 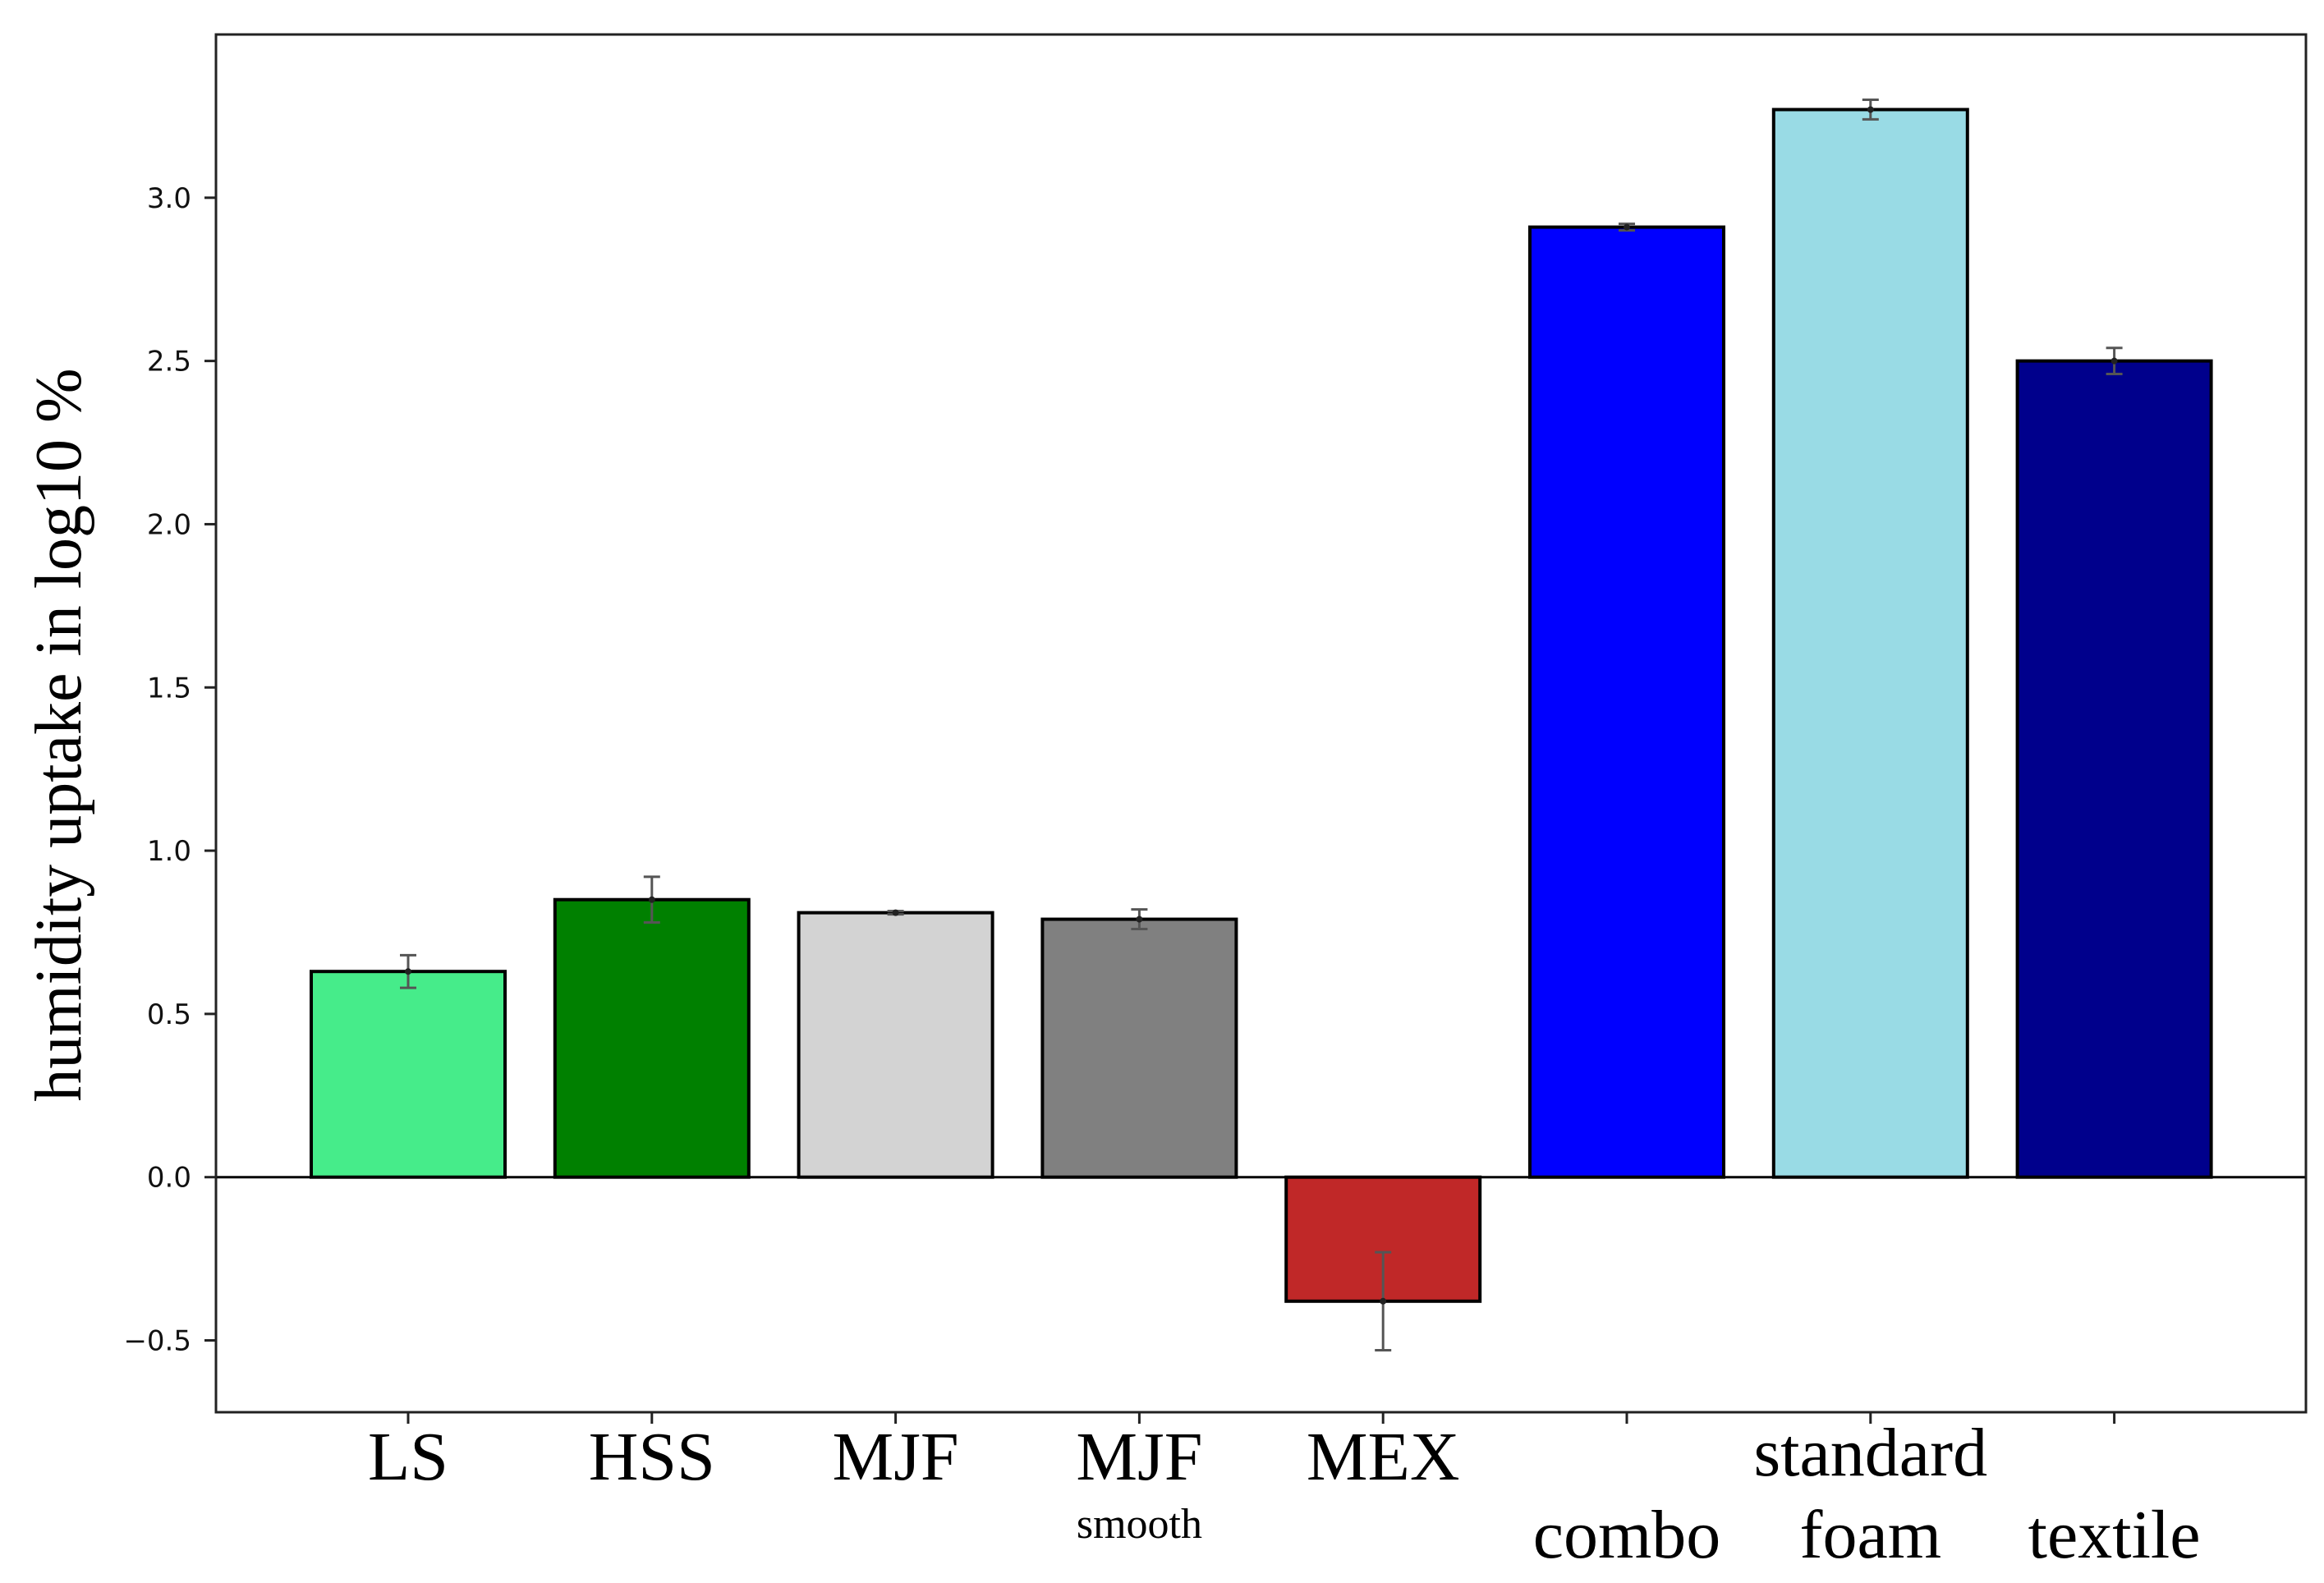 I want to click on x-tick-label: standard, so click(x=1871, y=1453).